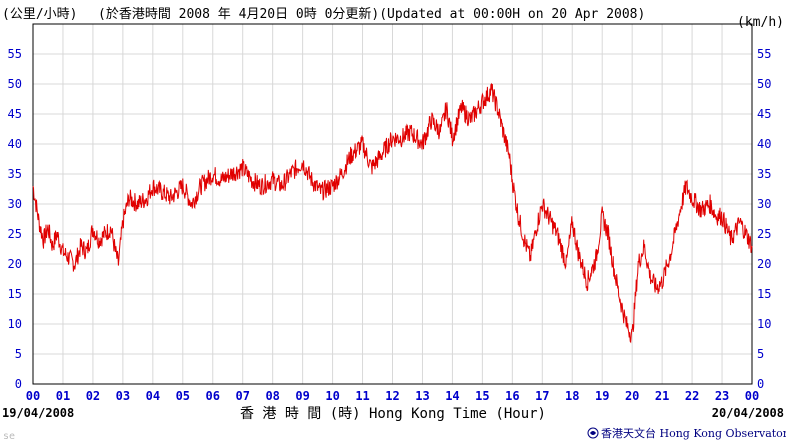  What do you see at coordinates (662, 396) in the screenshot?
I see `x-tick-label: 21` at bounding box center [662, 396].